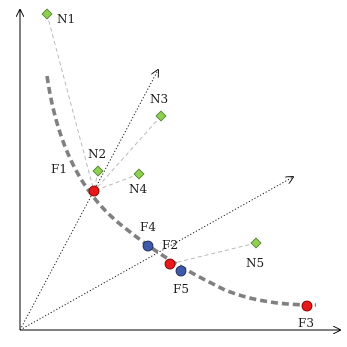  What do you see at coordinates (256, 243) in the screenshot?
I see `n5-diamond-icon` at bounding box center [256, 243].